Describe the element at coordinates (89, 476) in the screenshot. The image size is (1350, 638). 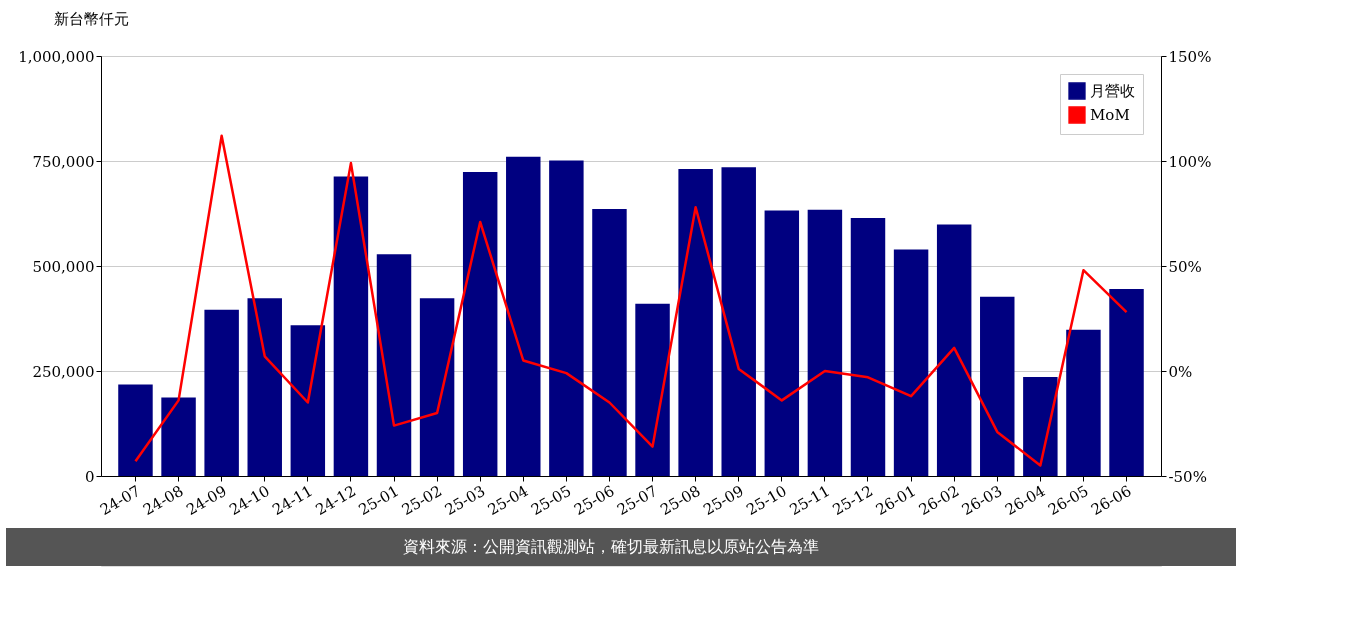
I see `y-tick-label: 0` at that location.